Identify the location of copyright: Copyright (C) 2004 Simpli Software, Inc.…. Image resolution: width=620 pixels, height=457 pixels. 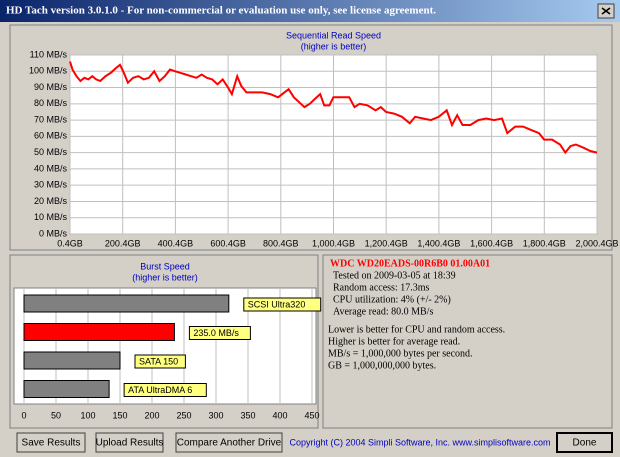
(419, 442).